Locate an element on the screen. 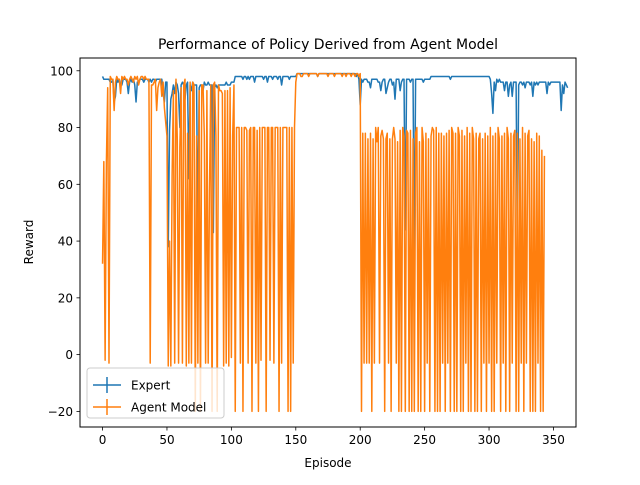  x-tick-label: 300 is located at coordinates (489, 440).